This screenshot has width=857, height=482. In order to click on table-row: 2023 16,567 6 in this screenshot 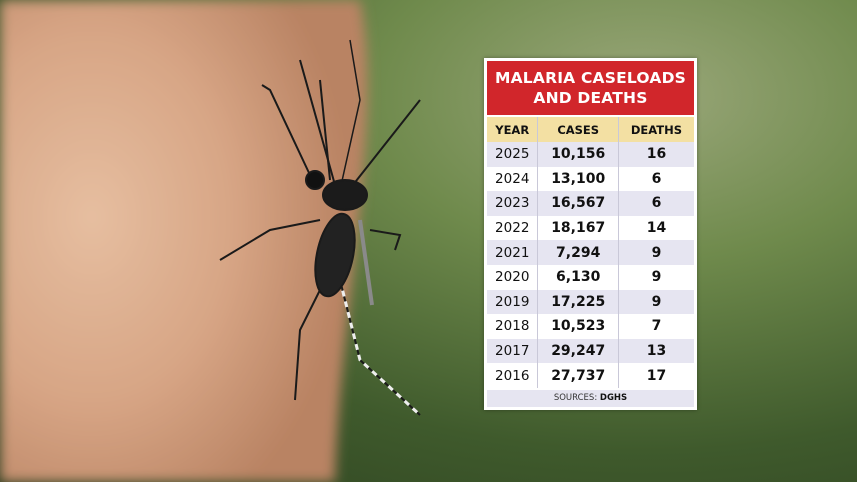, I will do `click(590, 203)`.